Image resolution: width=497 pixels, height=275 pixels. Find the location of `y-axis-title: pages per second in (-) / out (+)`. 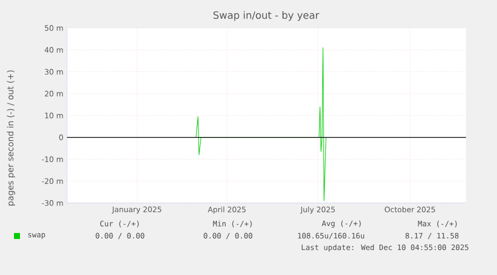

y-axis-title: pages per second in (-) / out (+) is located at coordinates (11, 138).